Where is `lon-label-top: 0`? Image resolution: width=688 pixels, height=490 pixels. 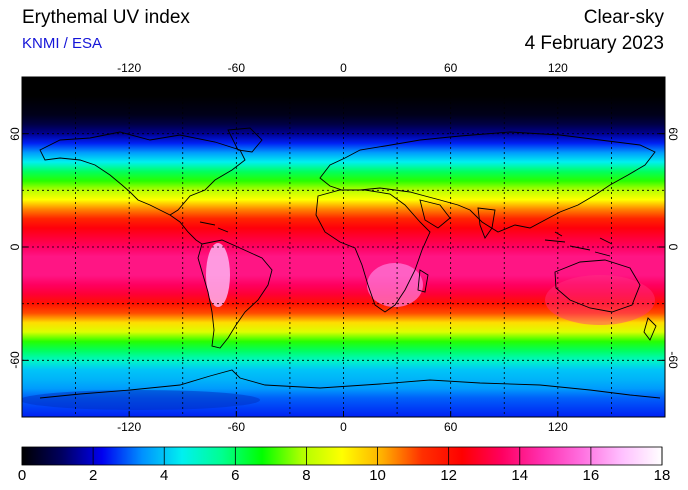 lon-label-top: 0 is located at coordinates (343, 68).